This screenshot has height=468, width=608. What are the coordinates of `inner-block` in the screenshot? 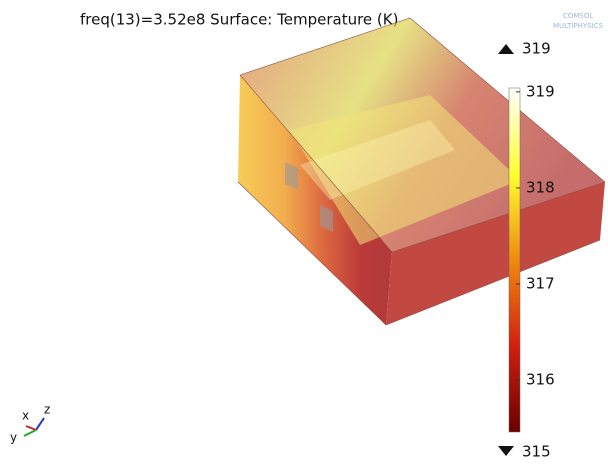 It's located at (405, 170).